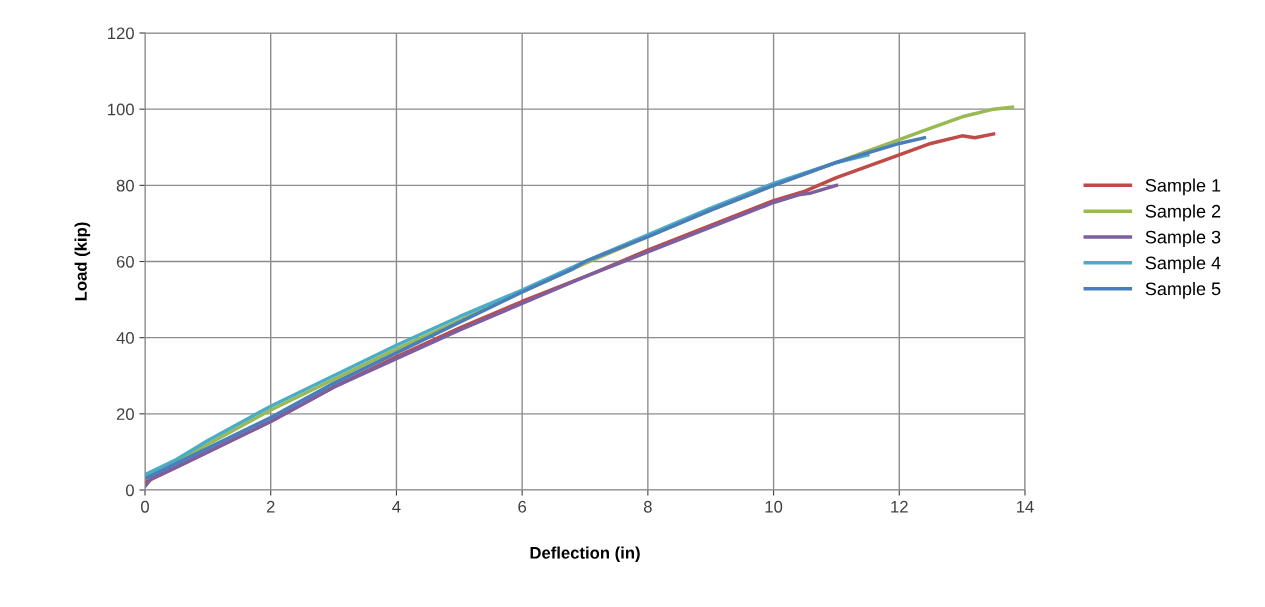 The width and height of the screenshot is (1265, 607). Describe the element at coordinates (129, 490) in the screenshot. I see `y-tick-label: 0` at that location.